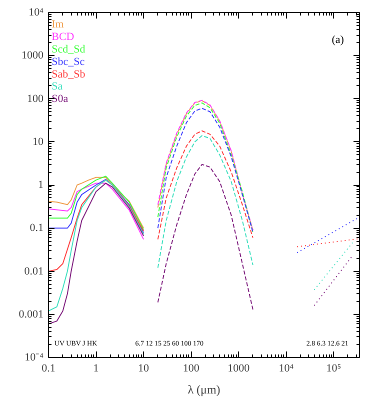  What do you see at coordinates (69, 74) in the screenshot?
I see `text: Sab_Sb` at bounding box center [69, 74].